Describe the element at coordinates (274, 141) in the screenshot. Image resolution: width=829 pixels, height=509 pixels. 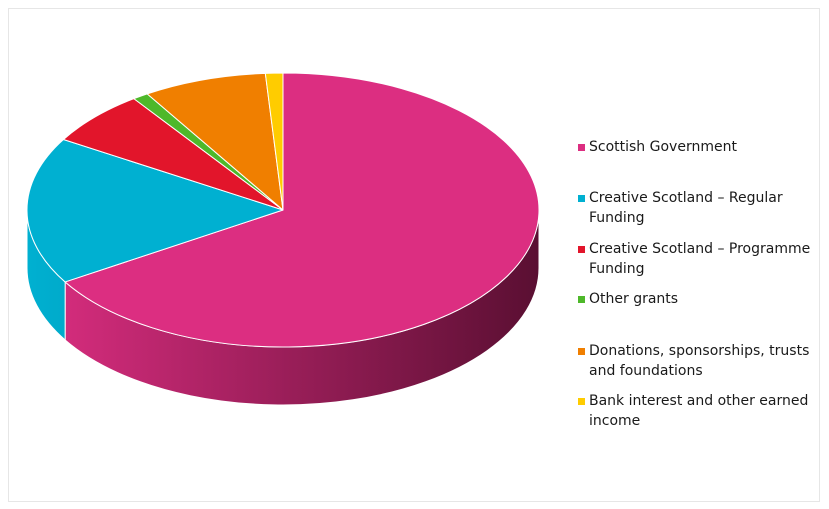
I see `pie-slice-bank-interest-and-other-earned-income` at that location.